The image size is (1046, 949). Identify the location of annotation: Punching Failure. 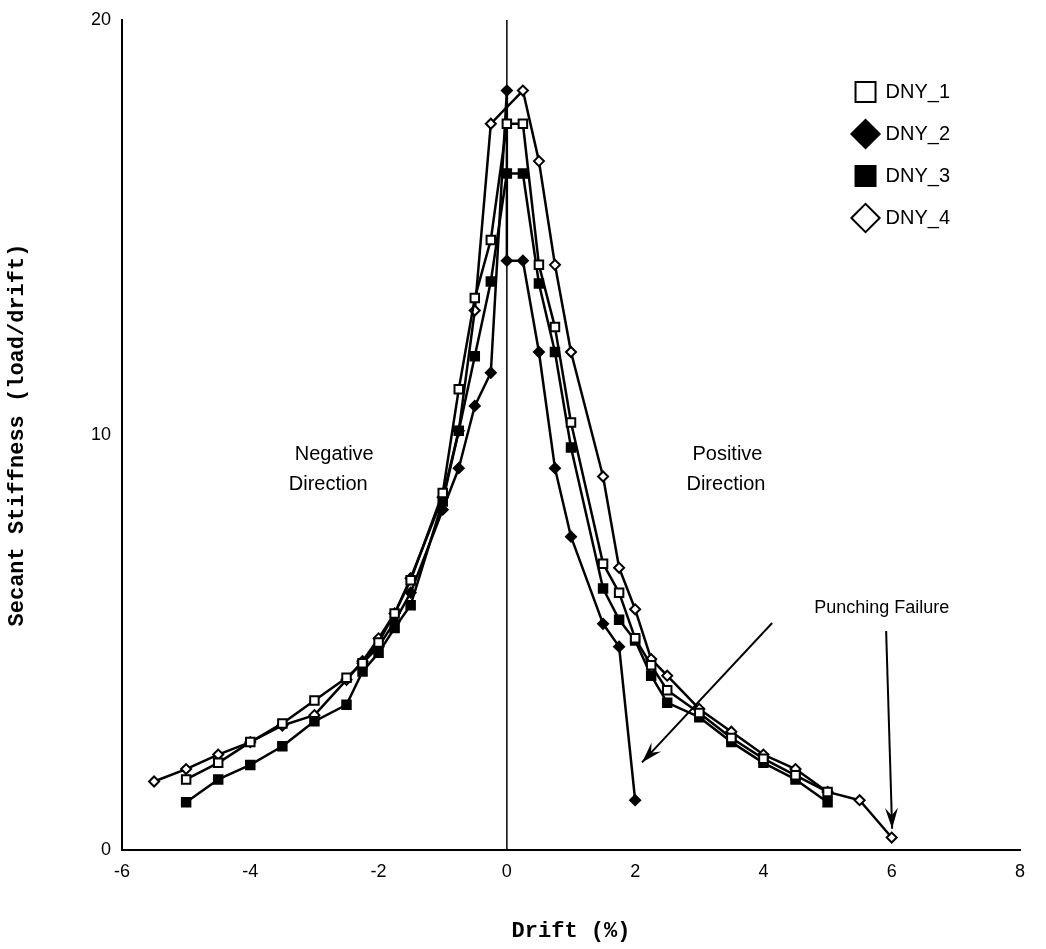
(882, 607).